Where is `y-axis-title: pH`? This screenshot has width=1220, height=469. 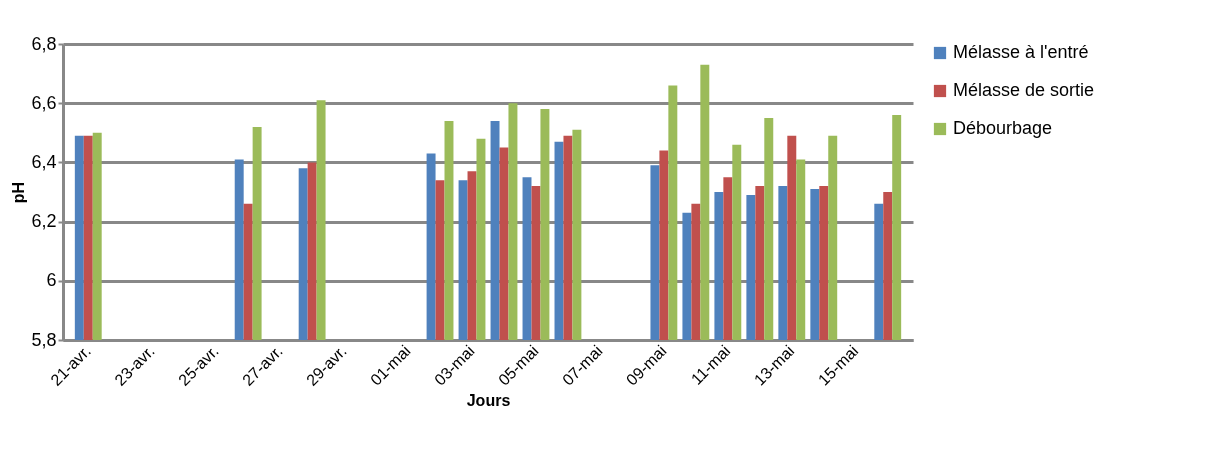 y-axis-title: pH is located at coordinates (19, 192).